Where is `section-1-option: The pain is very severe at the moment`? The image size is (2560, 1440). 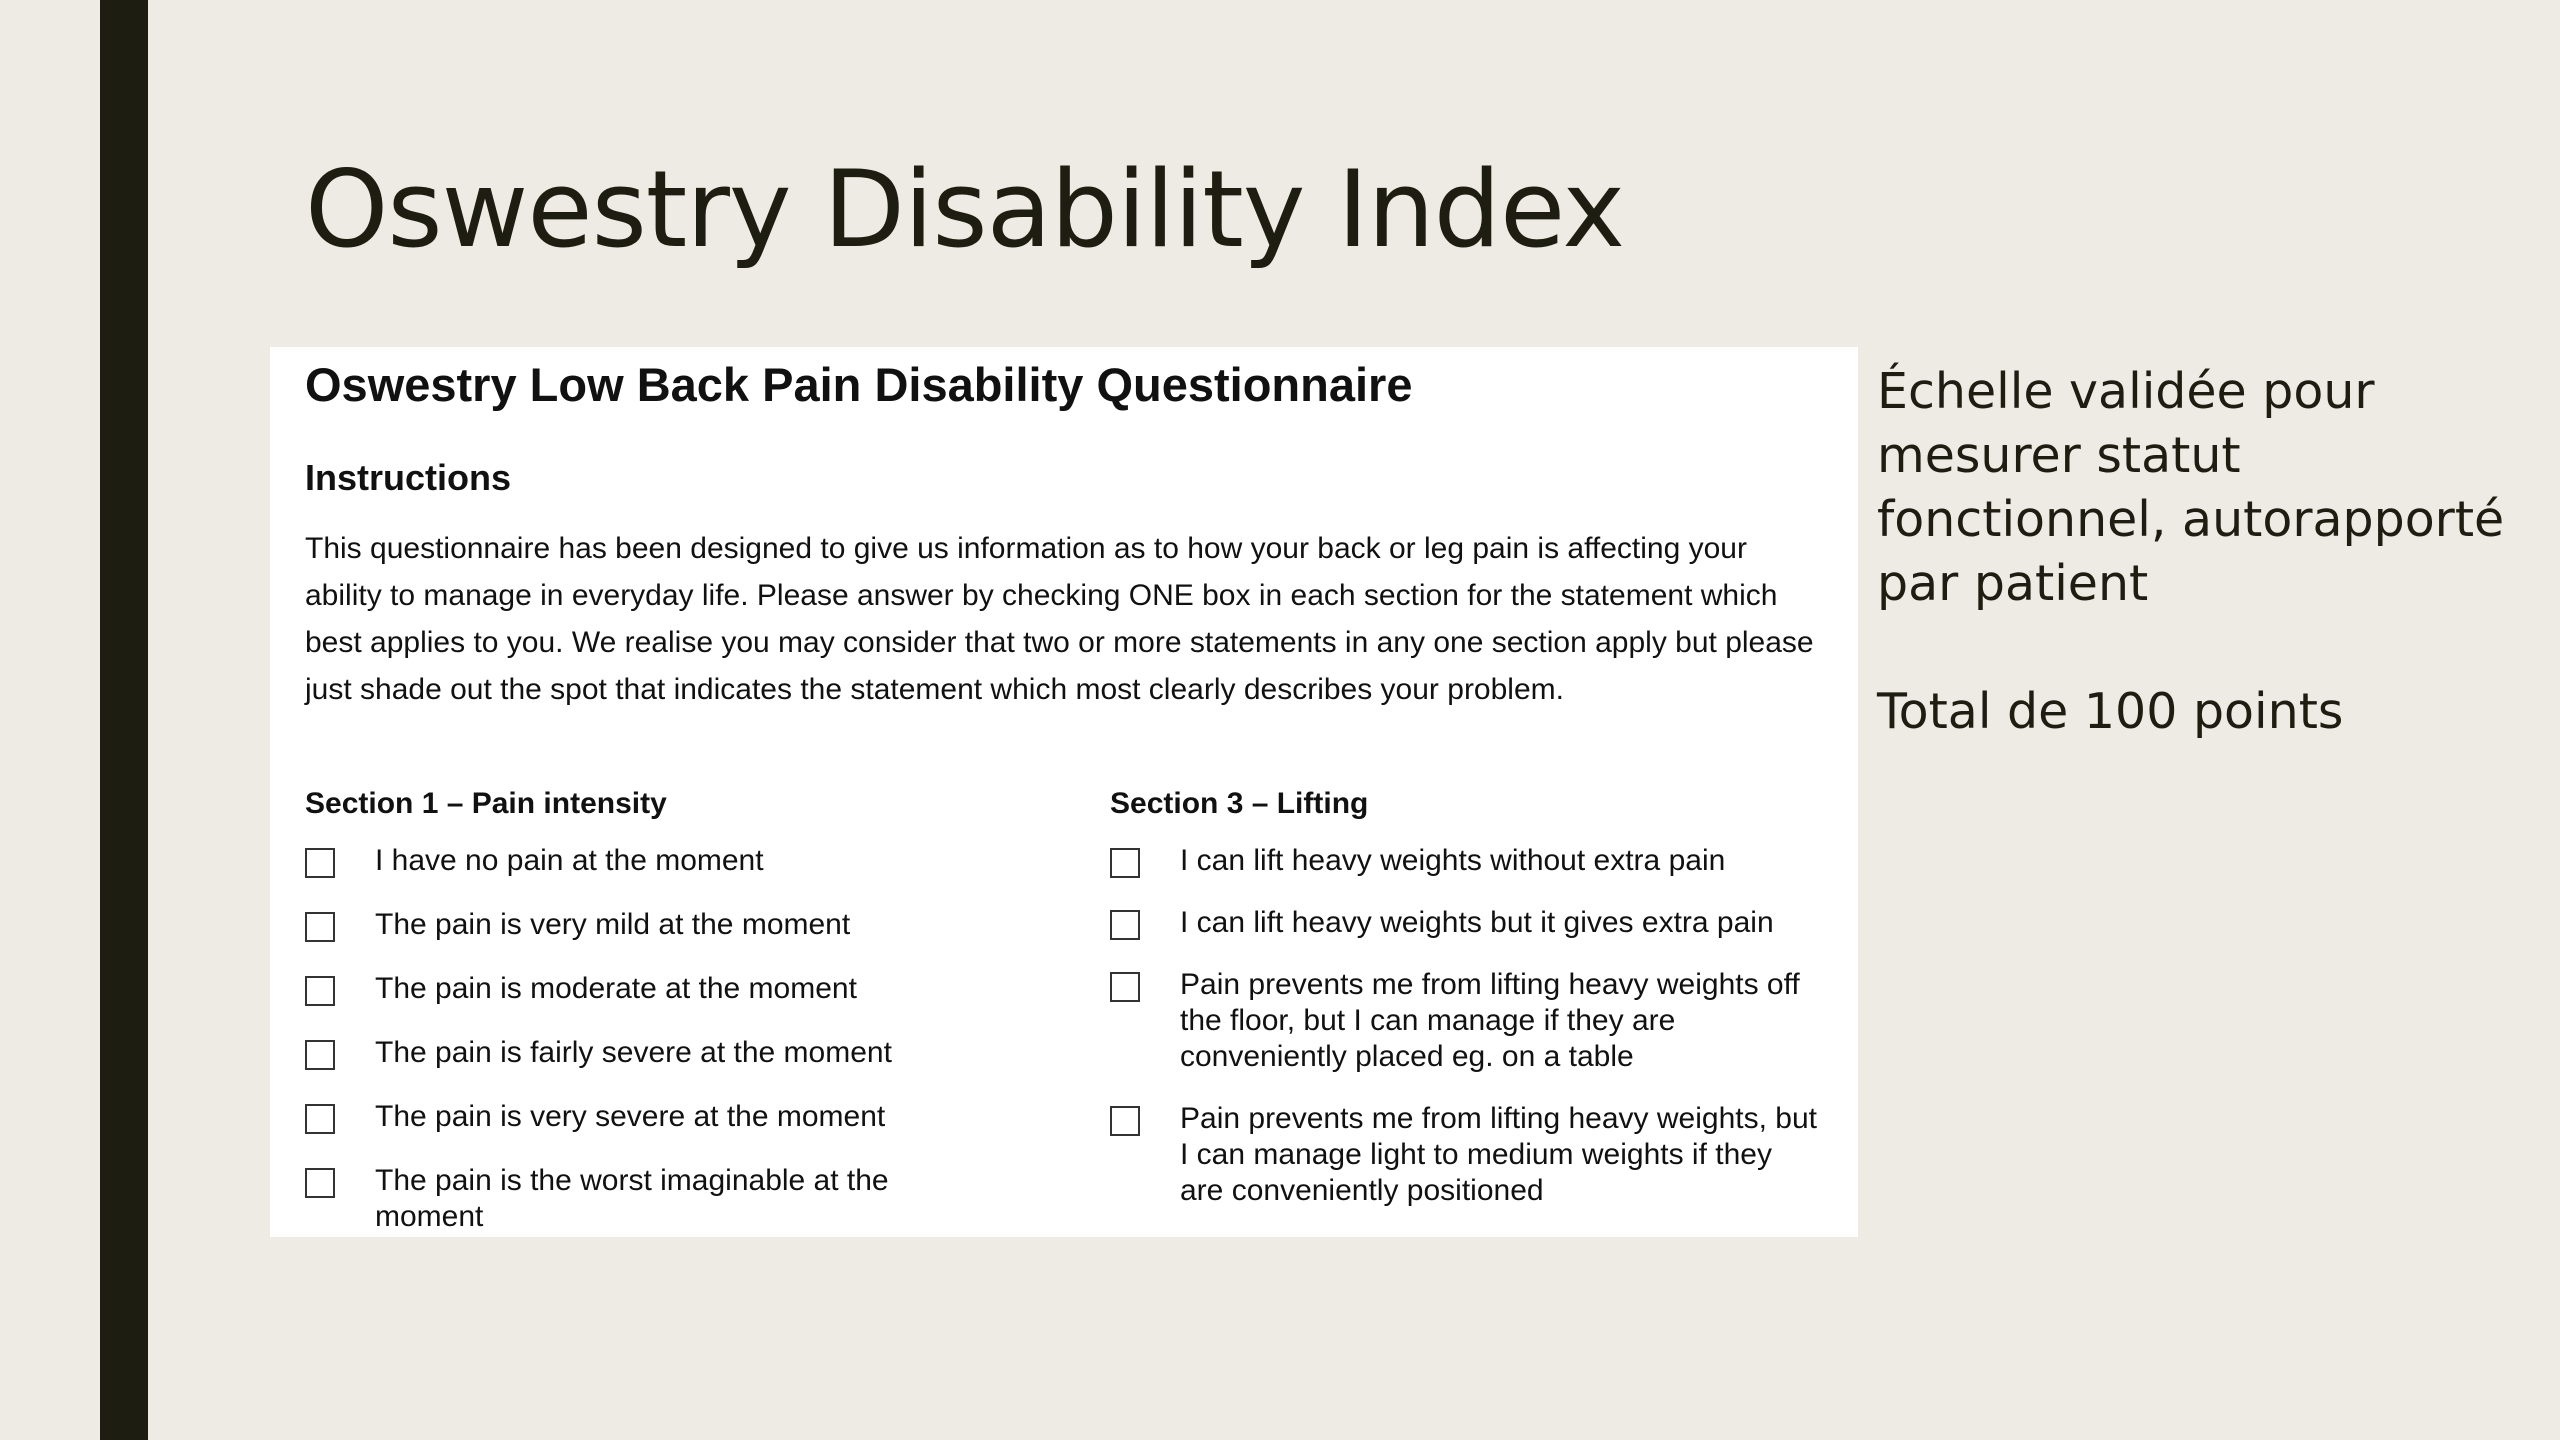
section-1-option: The pain is very severe at the moment is located at coordinates (685, 1117).